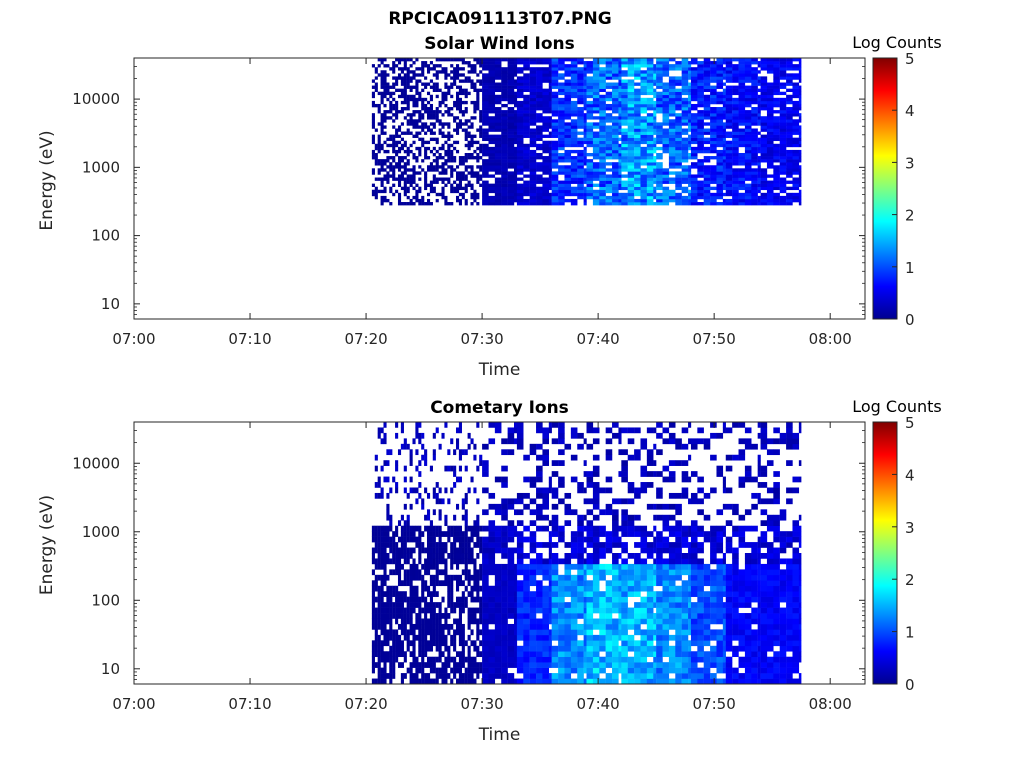 Image resolution: width=1024 pixels, height=768 pixels. I want to click on cometary-heatmap, so click(586, 553).